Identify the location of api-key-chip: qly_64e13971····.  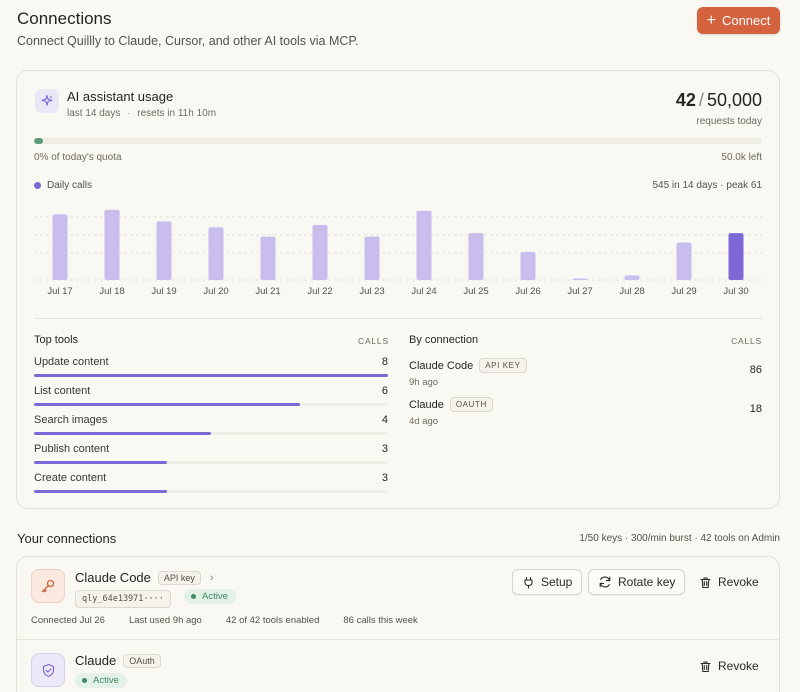
(123, 599).